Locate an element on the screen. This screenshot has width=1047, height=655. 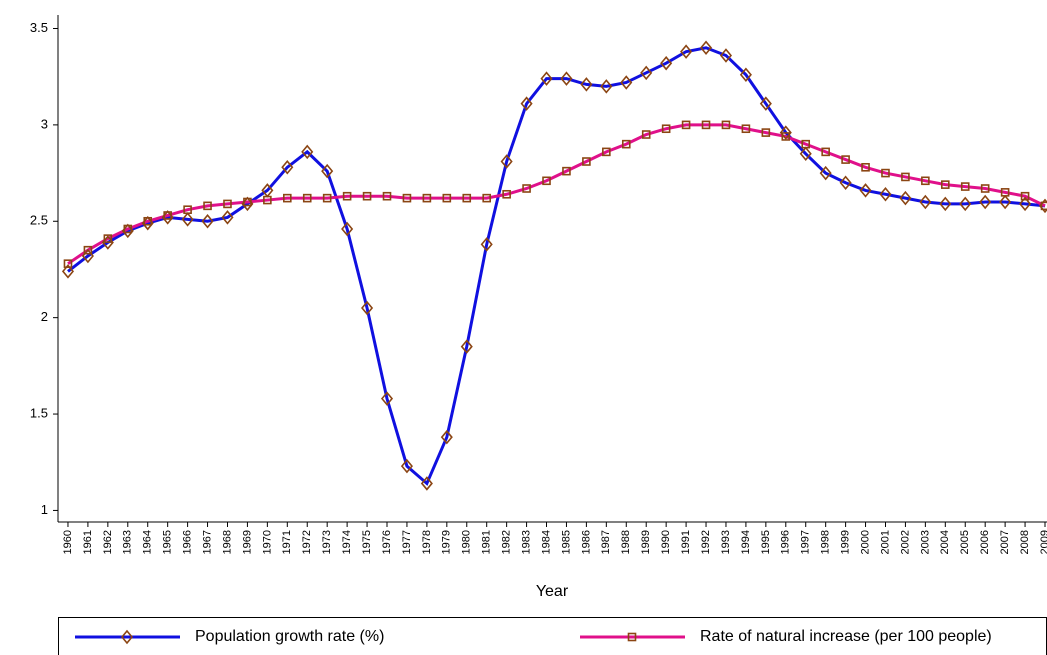
x-tick-label: 1997 is located at coordinates (806, 542).